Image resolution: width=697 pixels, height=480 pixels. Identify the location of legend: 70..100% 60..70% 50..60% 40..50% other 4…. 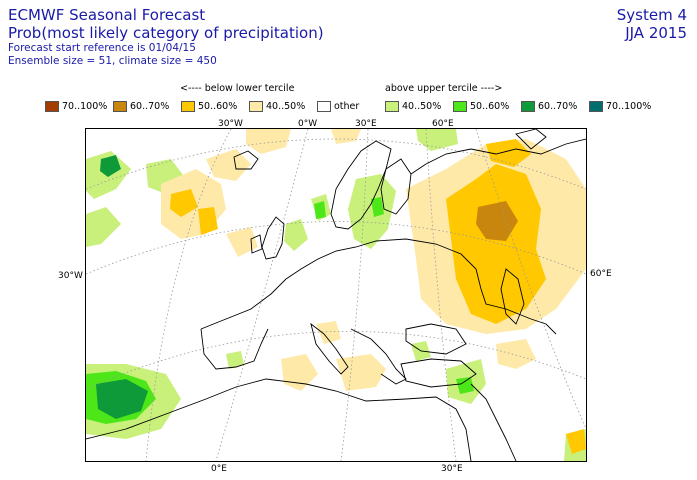
(348, 106).